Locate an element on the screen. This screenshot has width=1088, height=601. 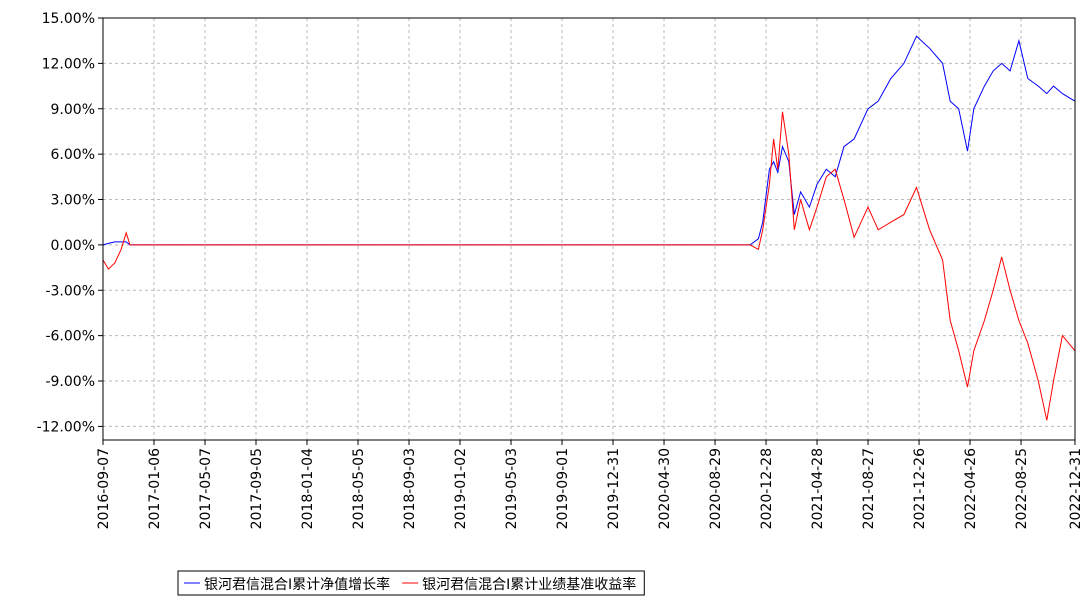
x-tick-label: 2017-01-06 is located at coordinates (155, 488).